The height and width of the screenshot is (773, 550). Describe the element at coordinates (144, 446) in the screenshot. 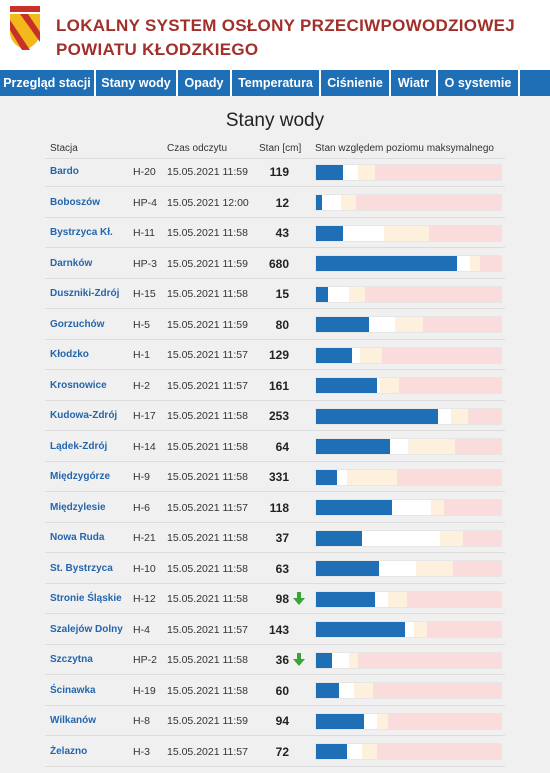

I see `station-code: H-14` at that location.